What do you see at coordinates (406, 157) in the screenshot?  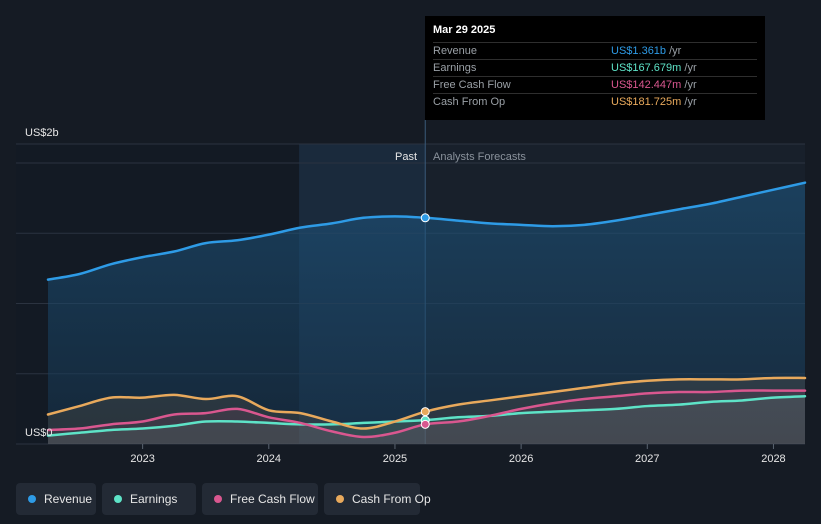 I see `past-label: Past` at bounding box center [406, 157].